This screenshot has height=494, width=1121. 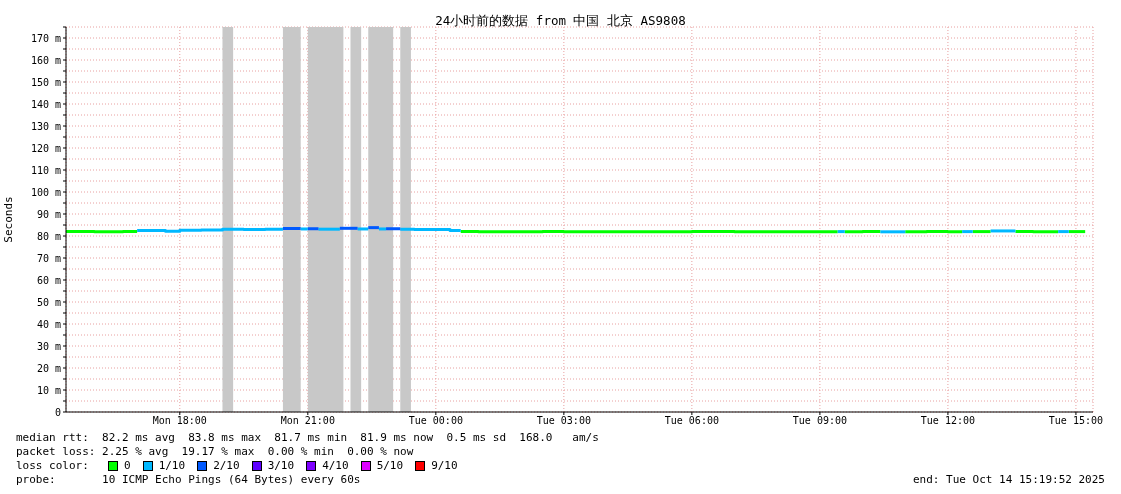 What do you see at coordinates (48, 390) in the screenshot?
I see `y-tick-label: 10 m` at bounding box center [48, 390].